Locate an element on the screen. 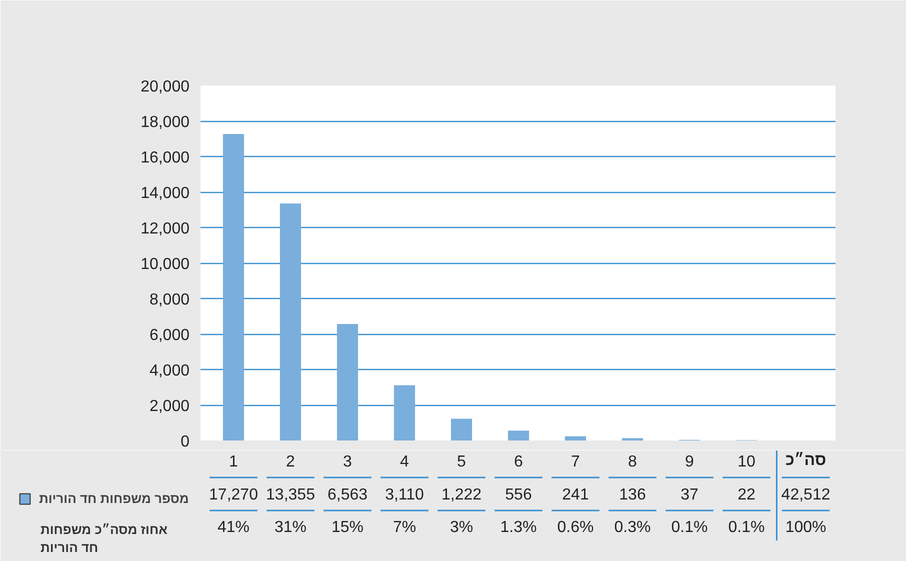  y-tick-label: 18,000 is located at coordinates (165, 122).